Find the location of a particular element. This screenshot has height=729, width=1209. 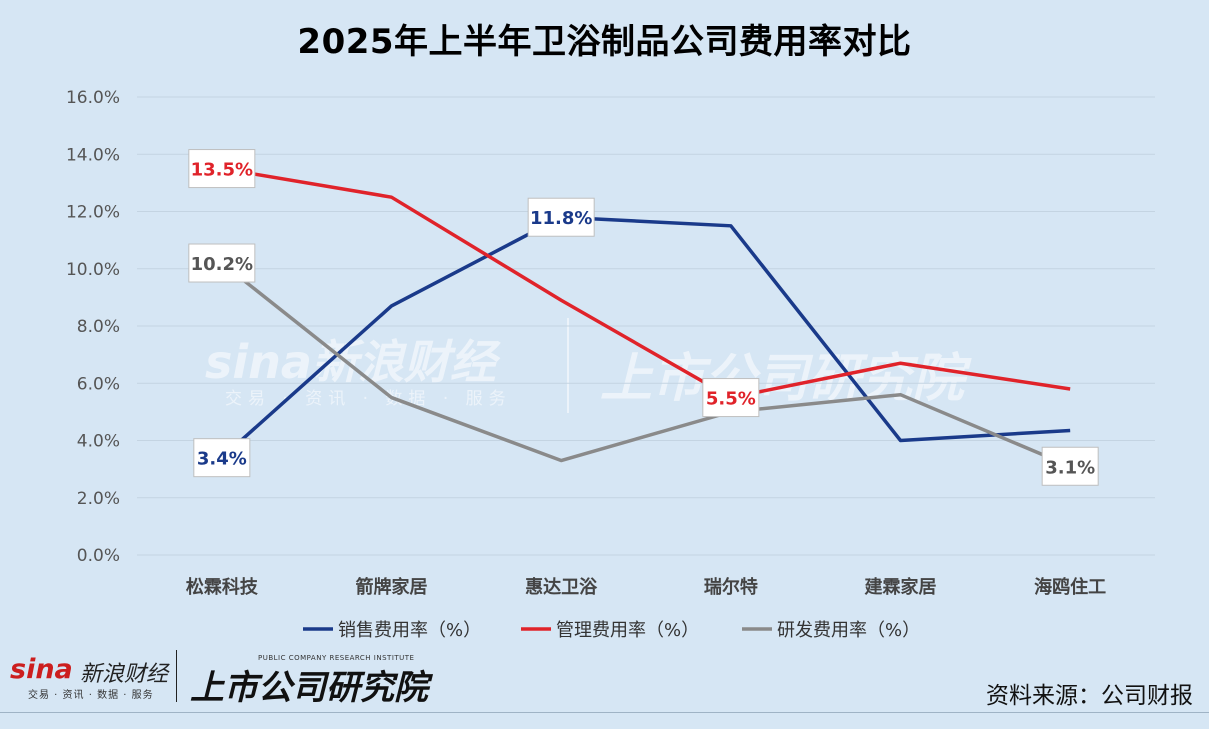

x-tick-label: 松霖科技 is located at coordinates (222, 587).